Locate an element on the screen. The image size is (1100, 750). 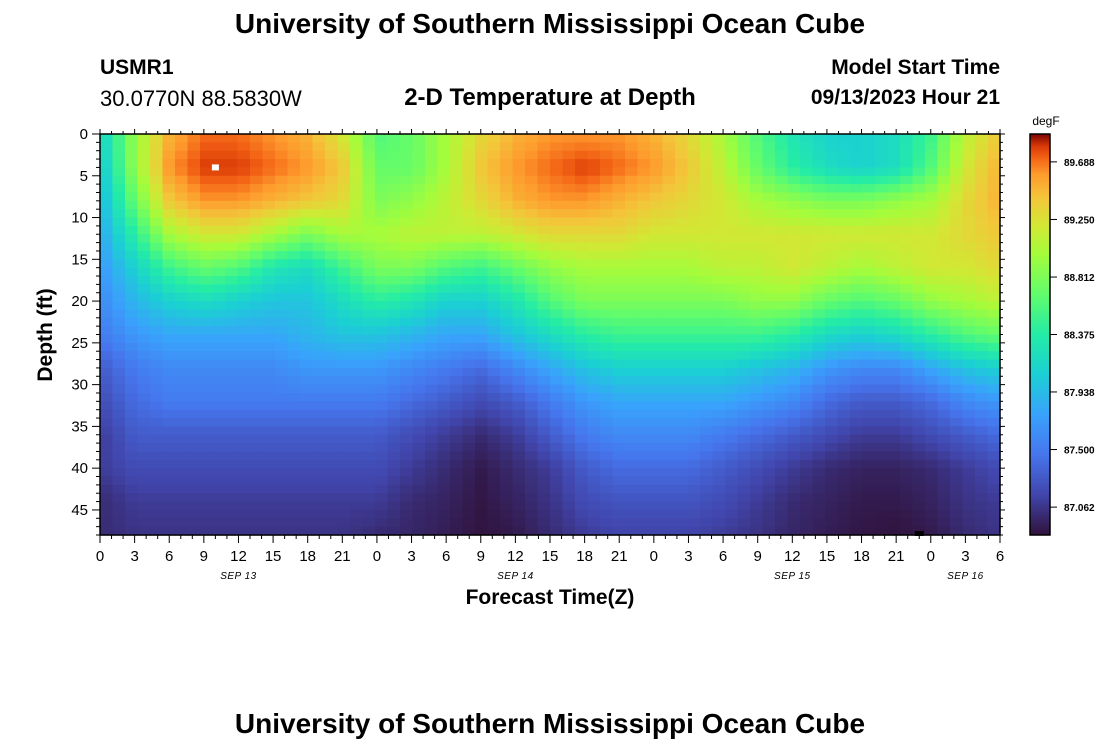
x-tick-label: 12 is located at coordinates (515, 556).